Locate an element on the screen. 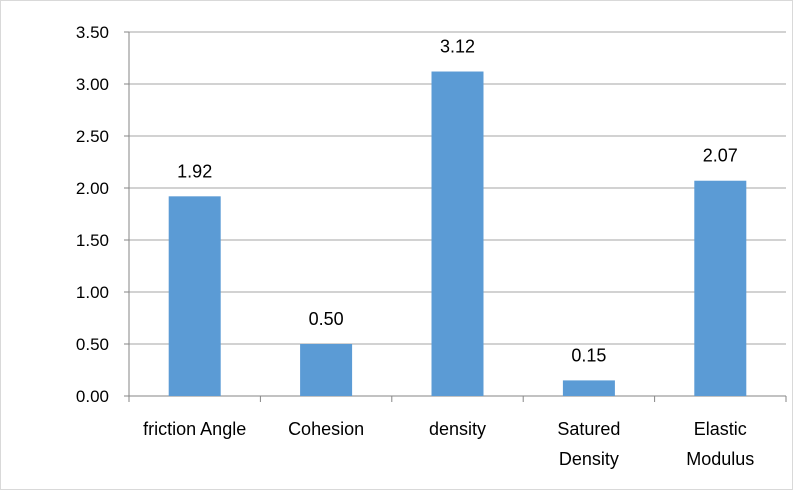 This screenshot has width=795, height=496. y-tick-label: 3.00 is located at coordinates (92, 84).